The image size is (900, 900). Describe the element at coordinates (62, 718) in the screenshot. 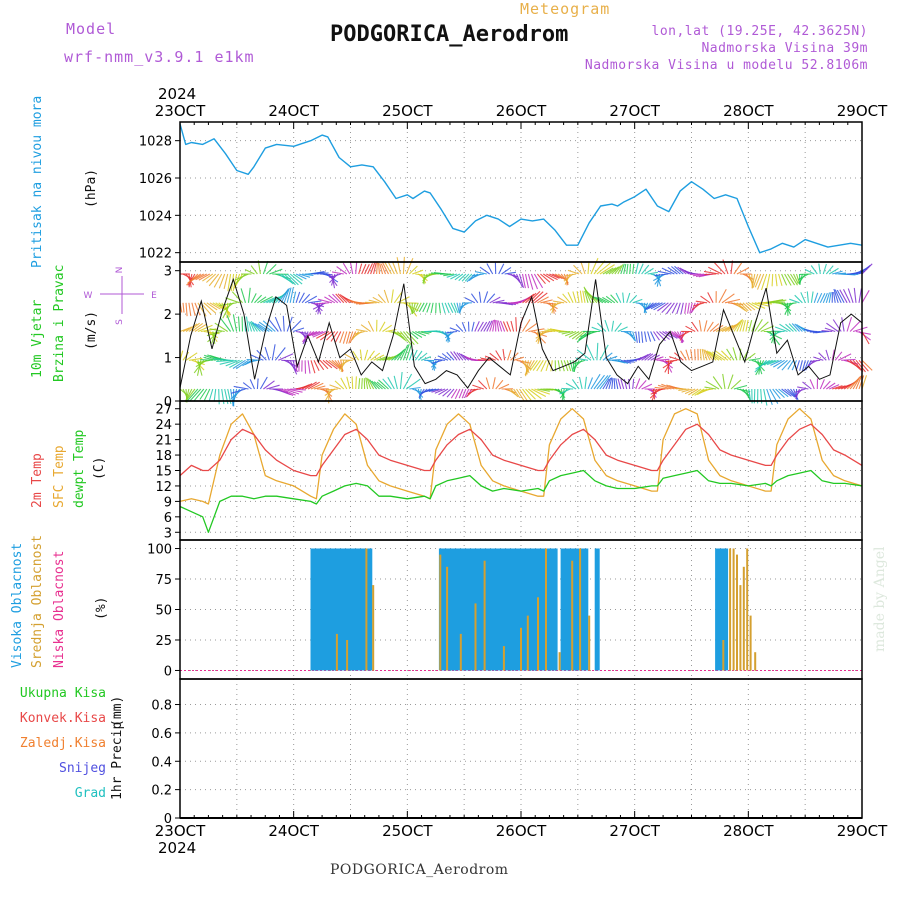

I see `legend-konvek-kisa: Konvek.Kisa` at that location.